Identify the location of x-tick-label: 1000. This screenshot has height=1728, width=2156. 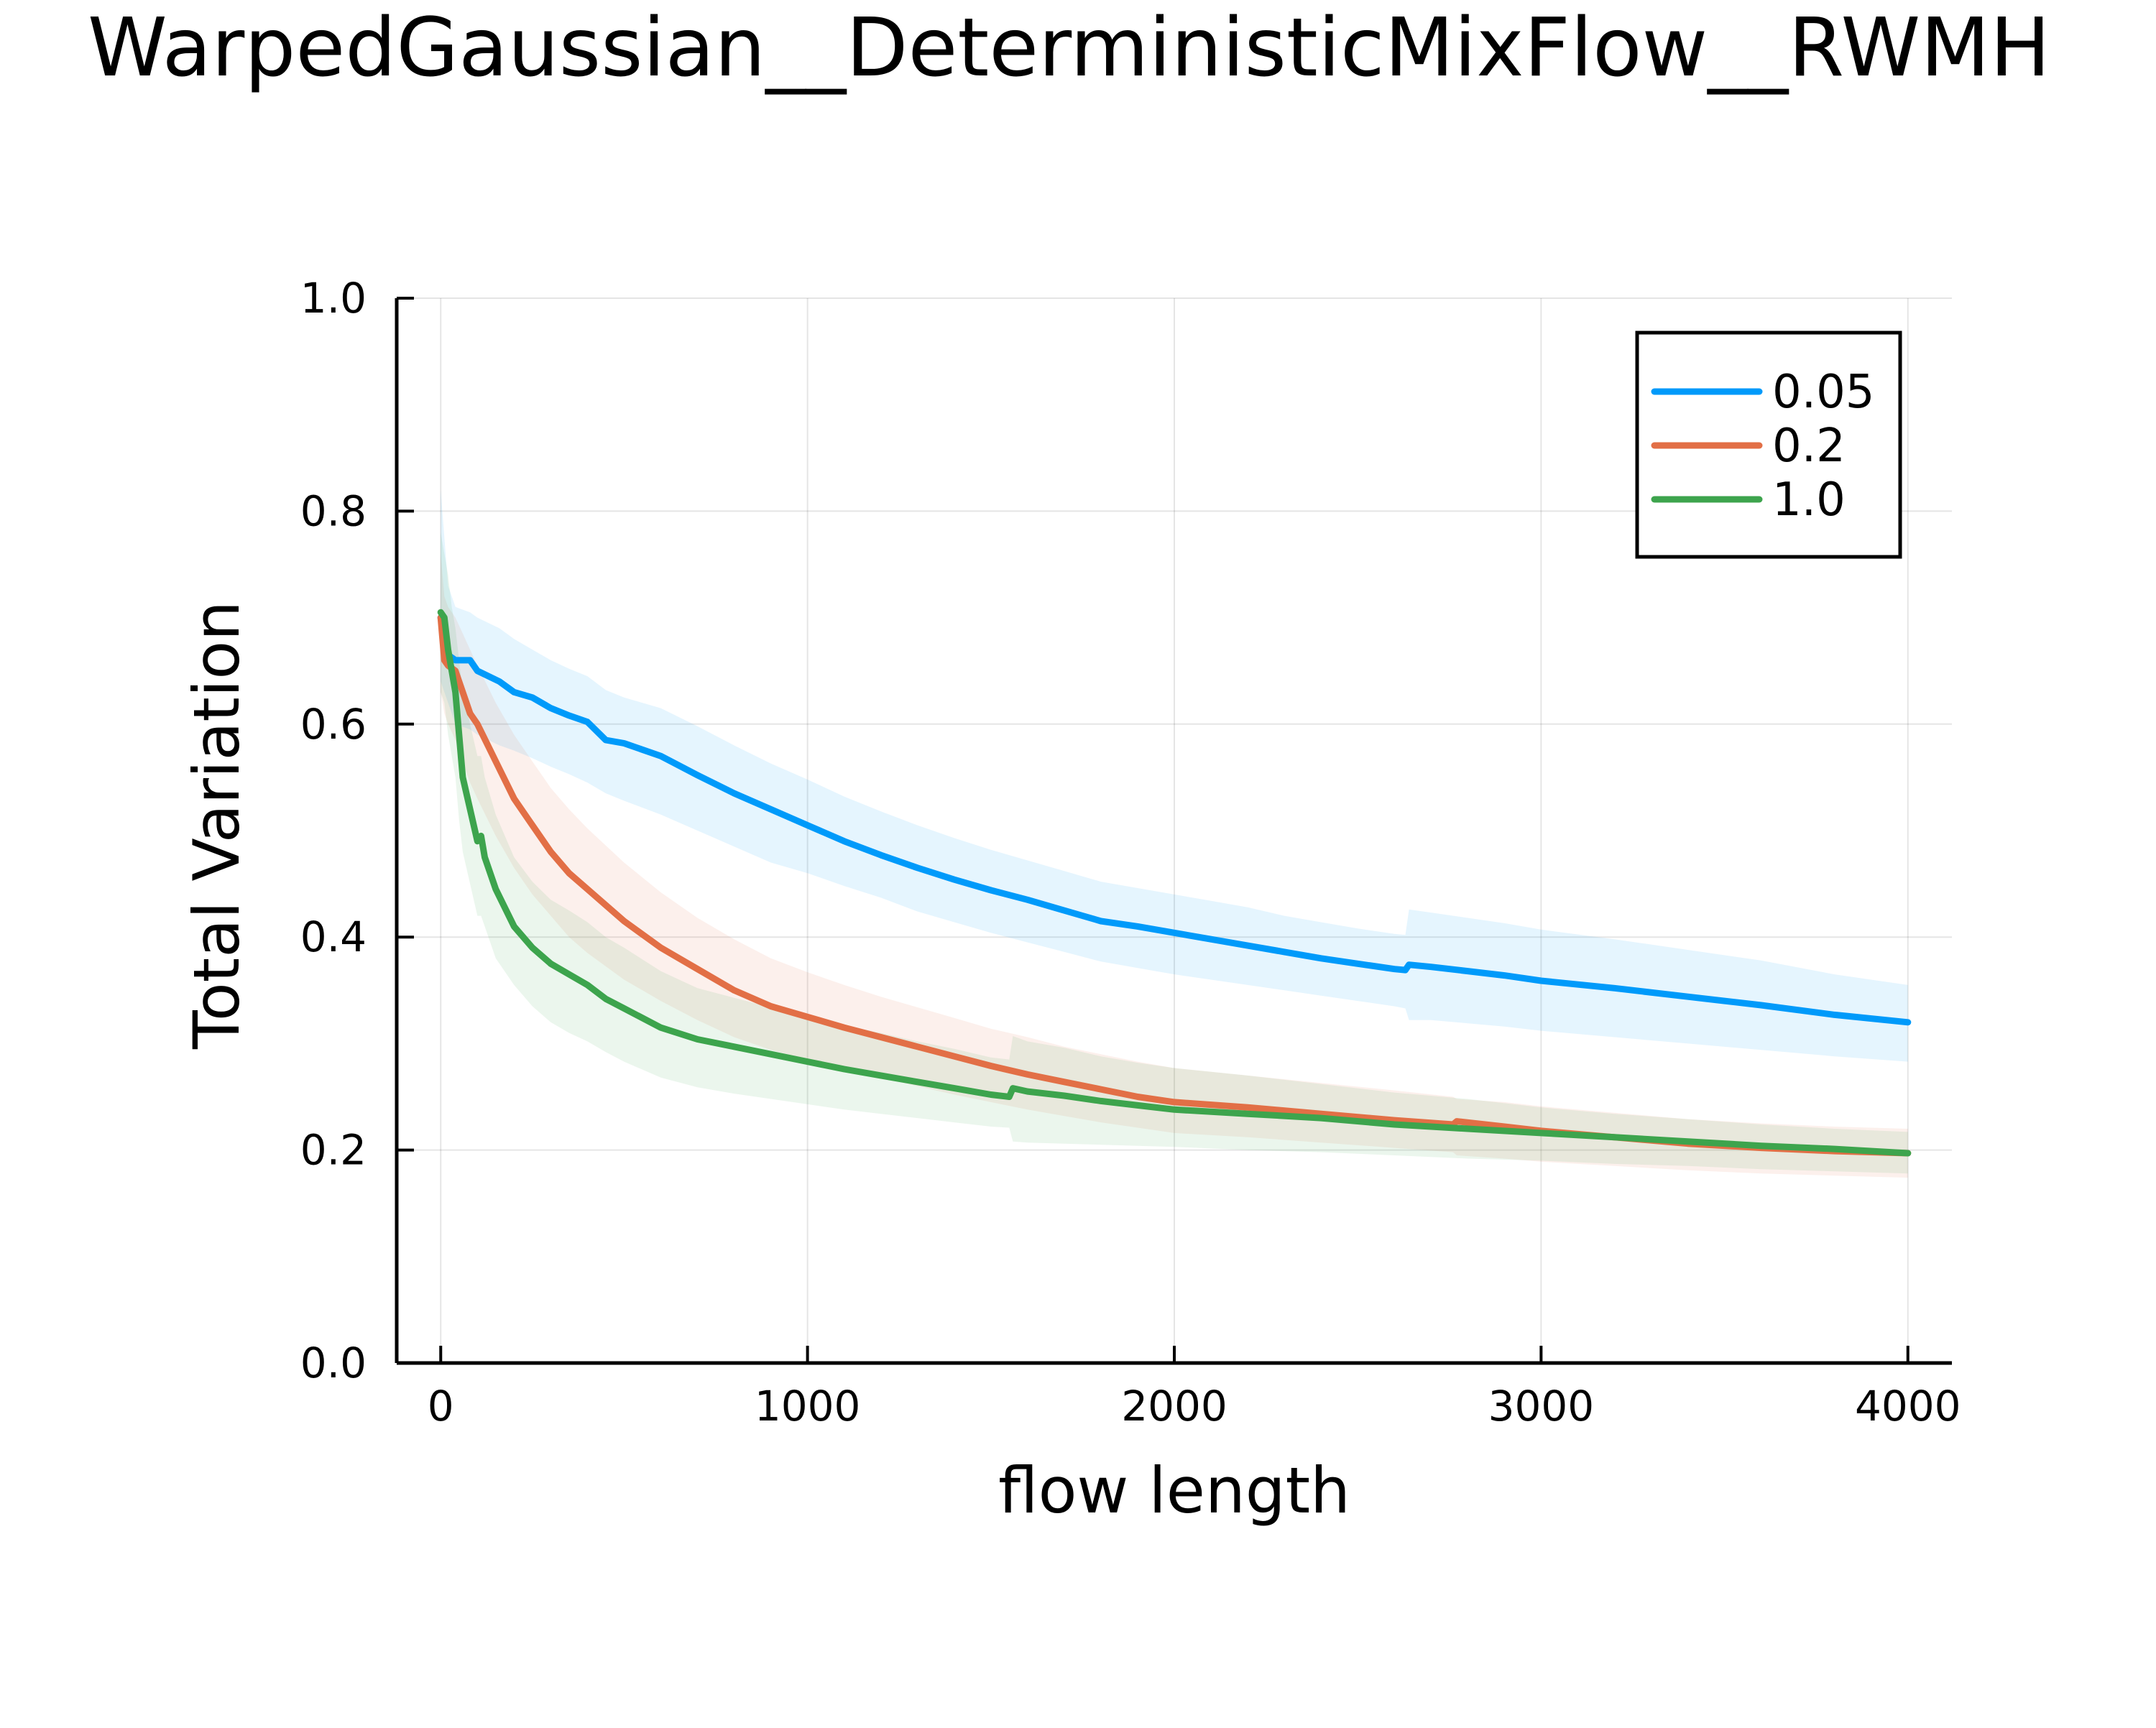
(808, 1406).